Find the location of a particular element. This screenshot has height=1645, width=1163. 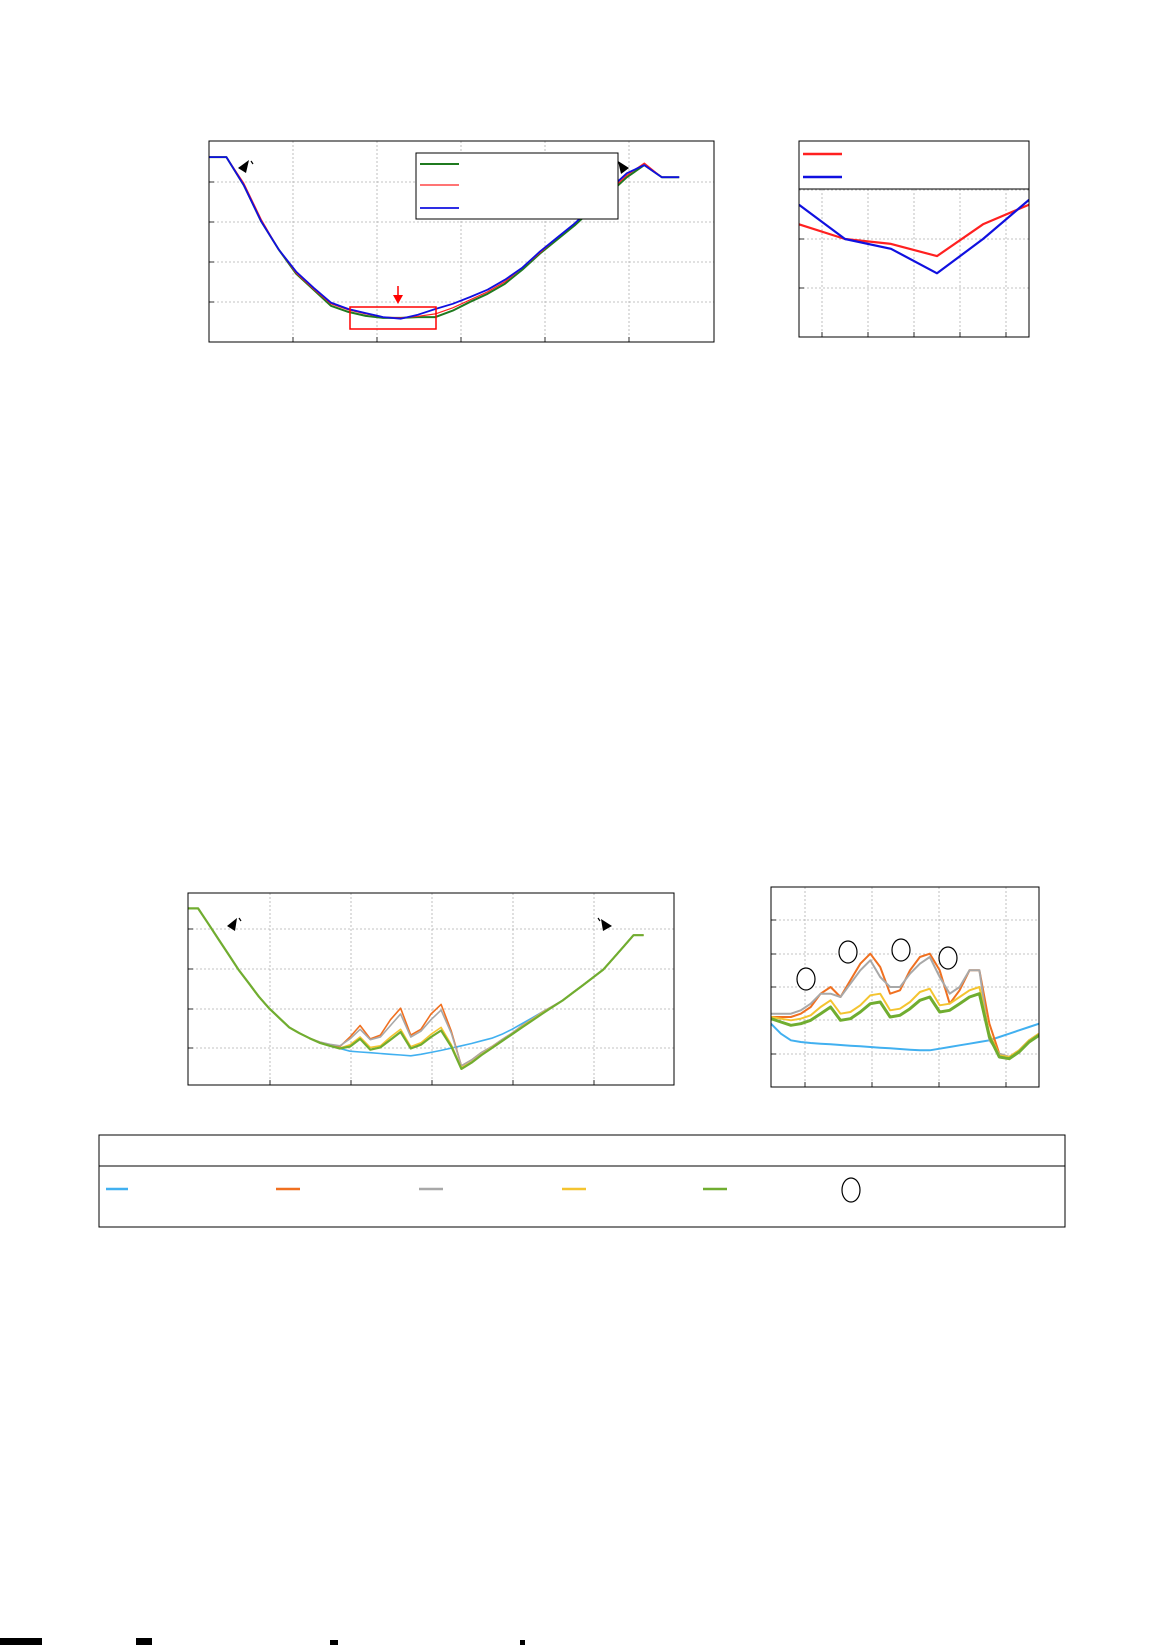

zoom-arrow-icon is located at coordinates (398, 295).